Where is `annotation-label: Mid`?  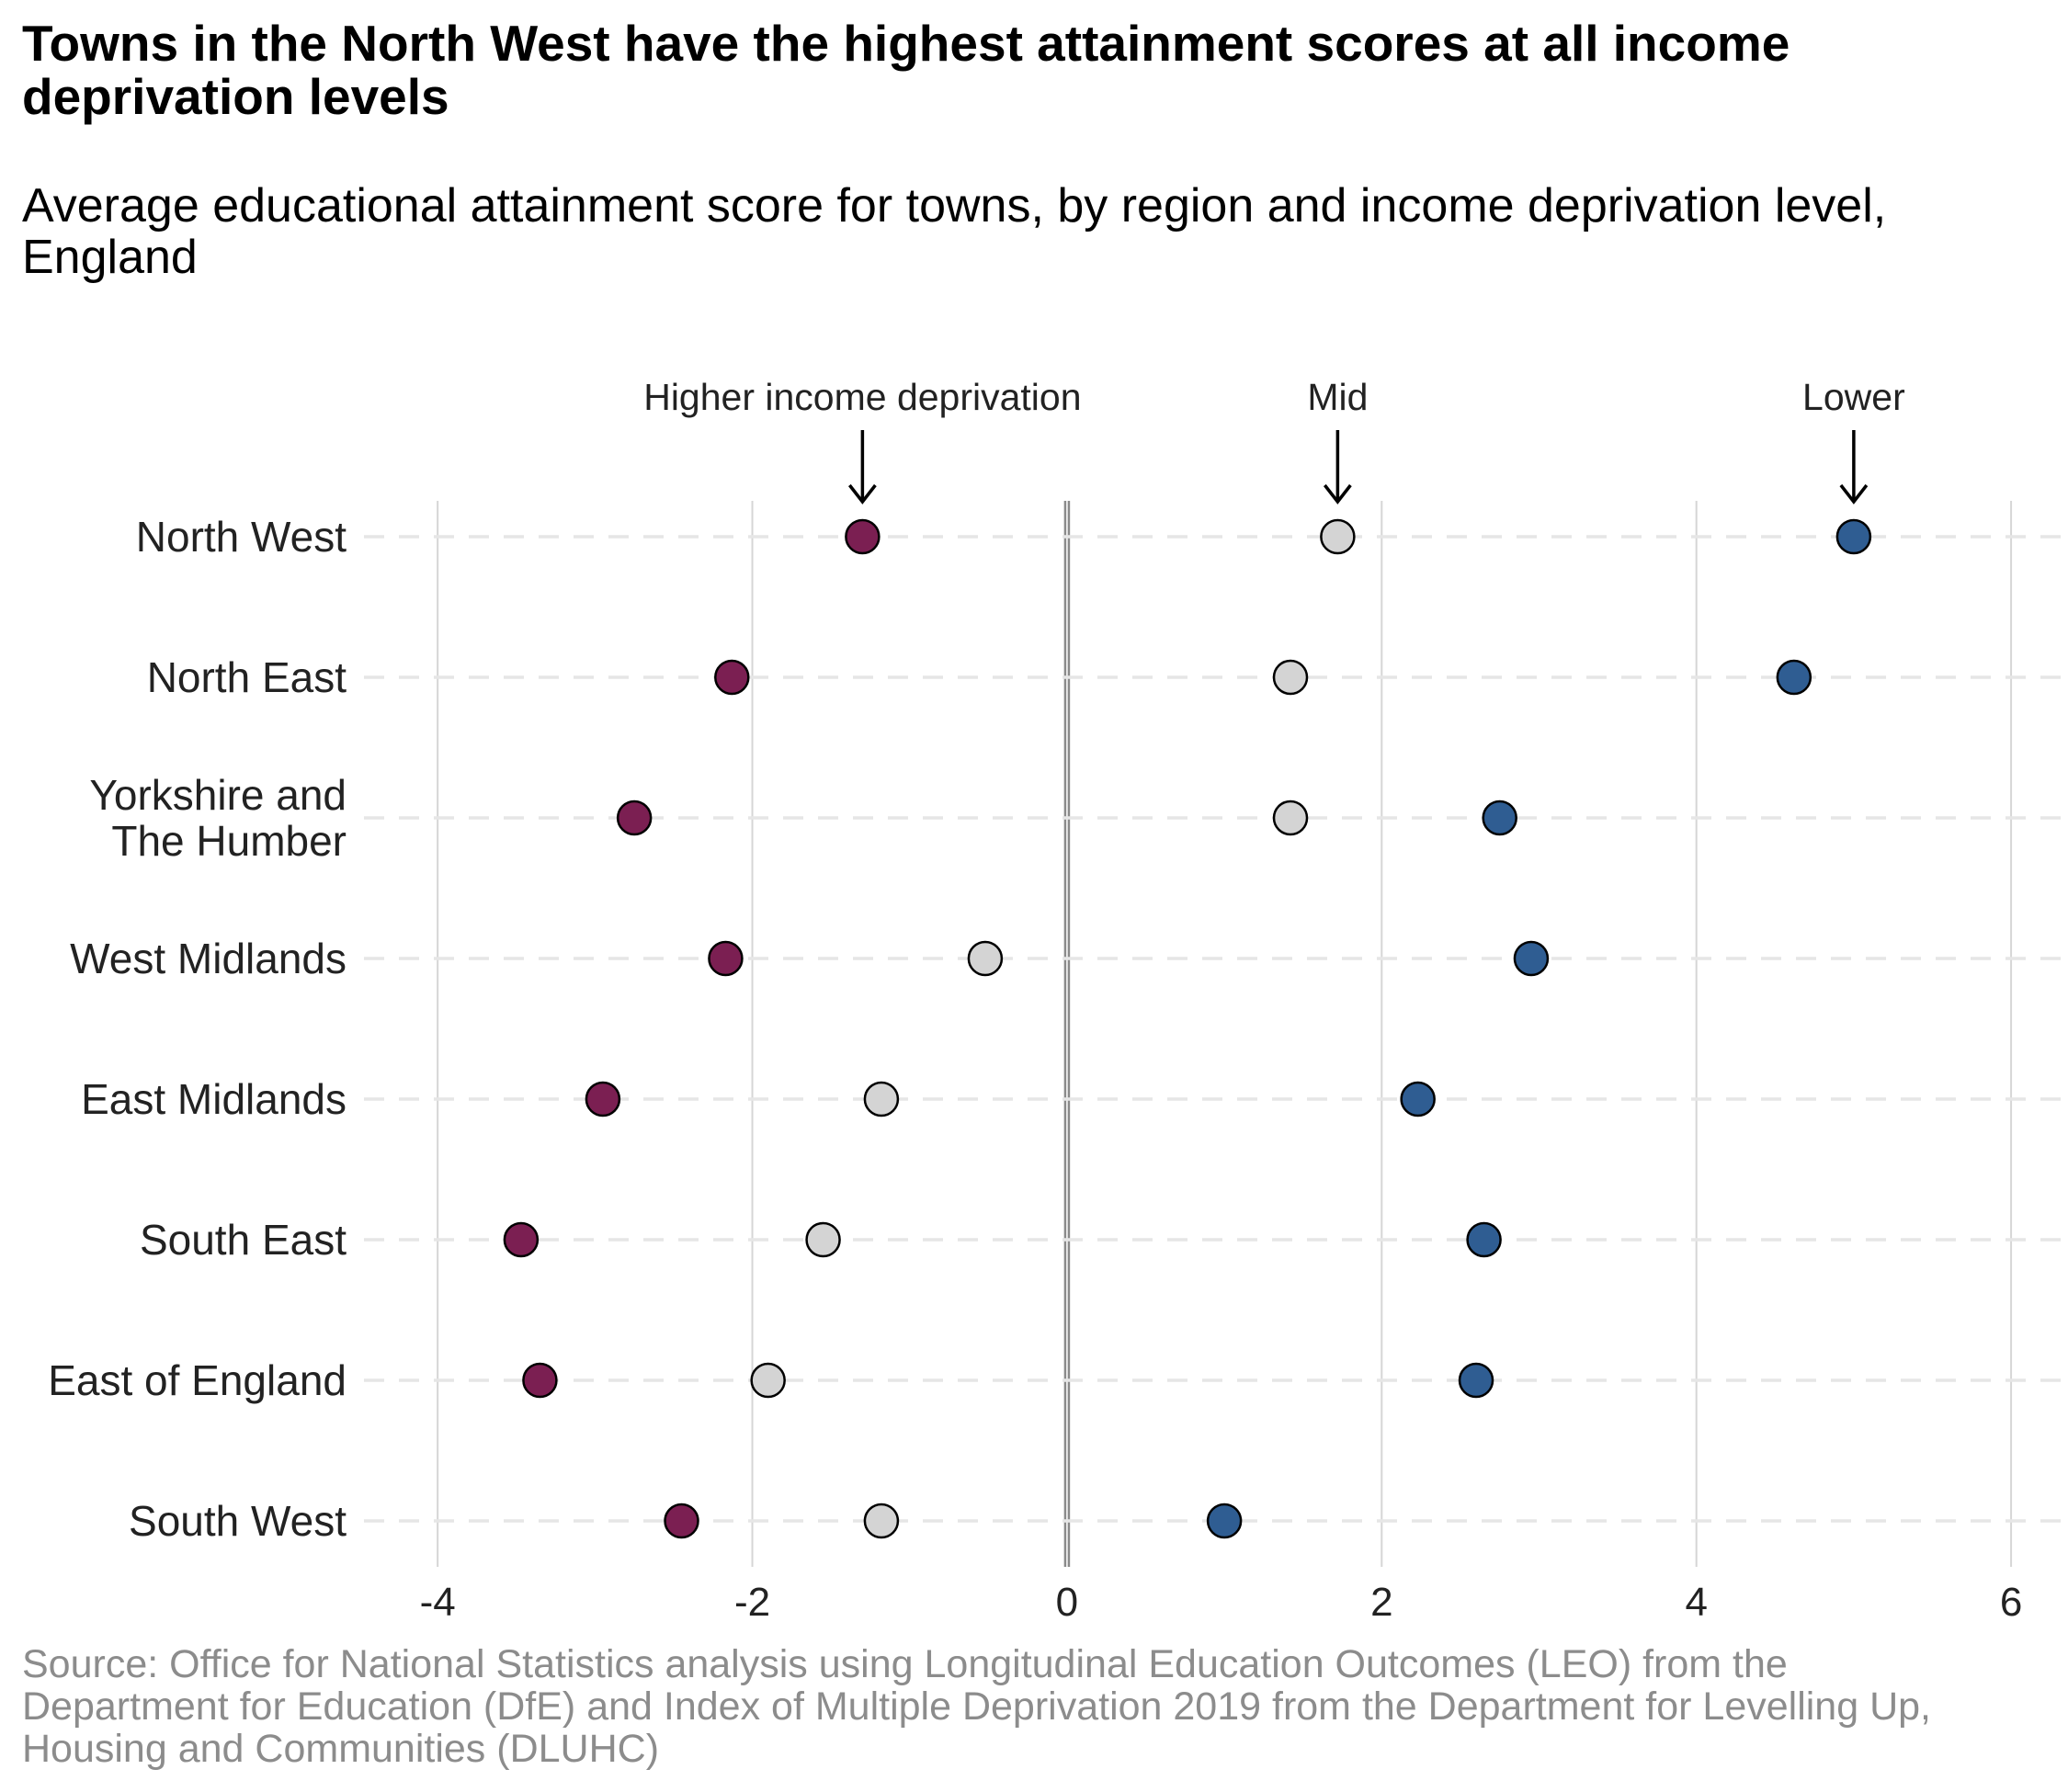 annotation-label: Mid is located at coordinates (1337, 397).